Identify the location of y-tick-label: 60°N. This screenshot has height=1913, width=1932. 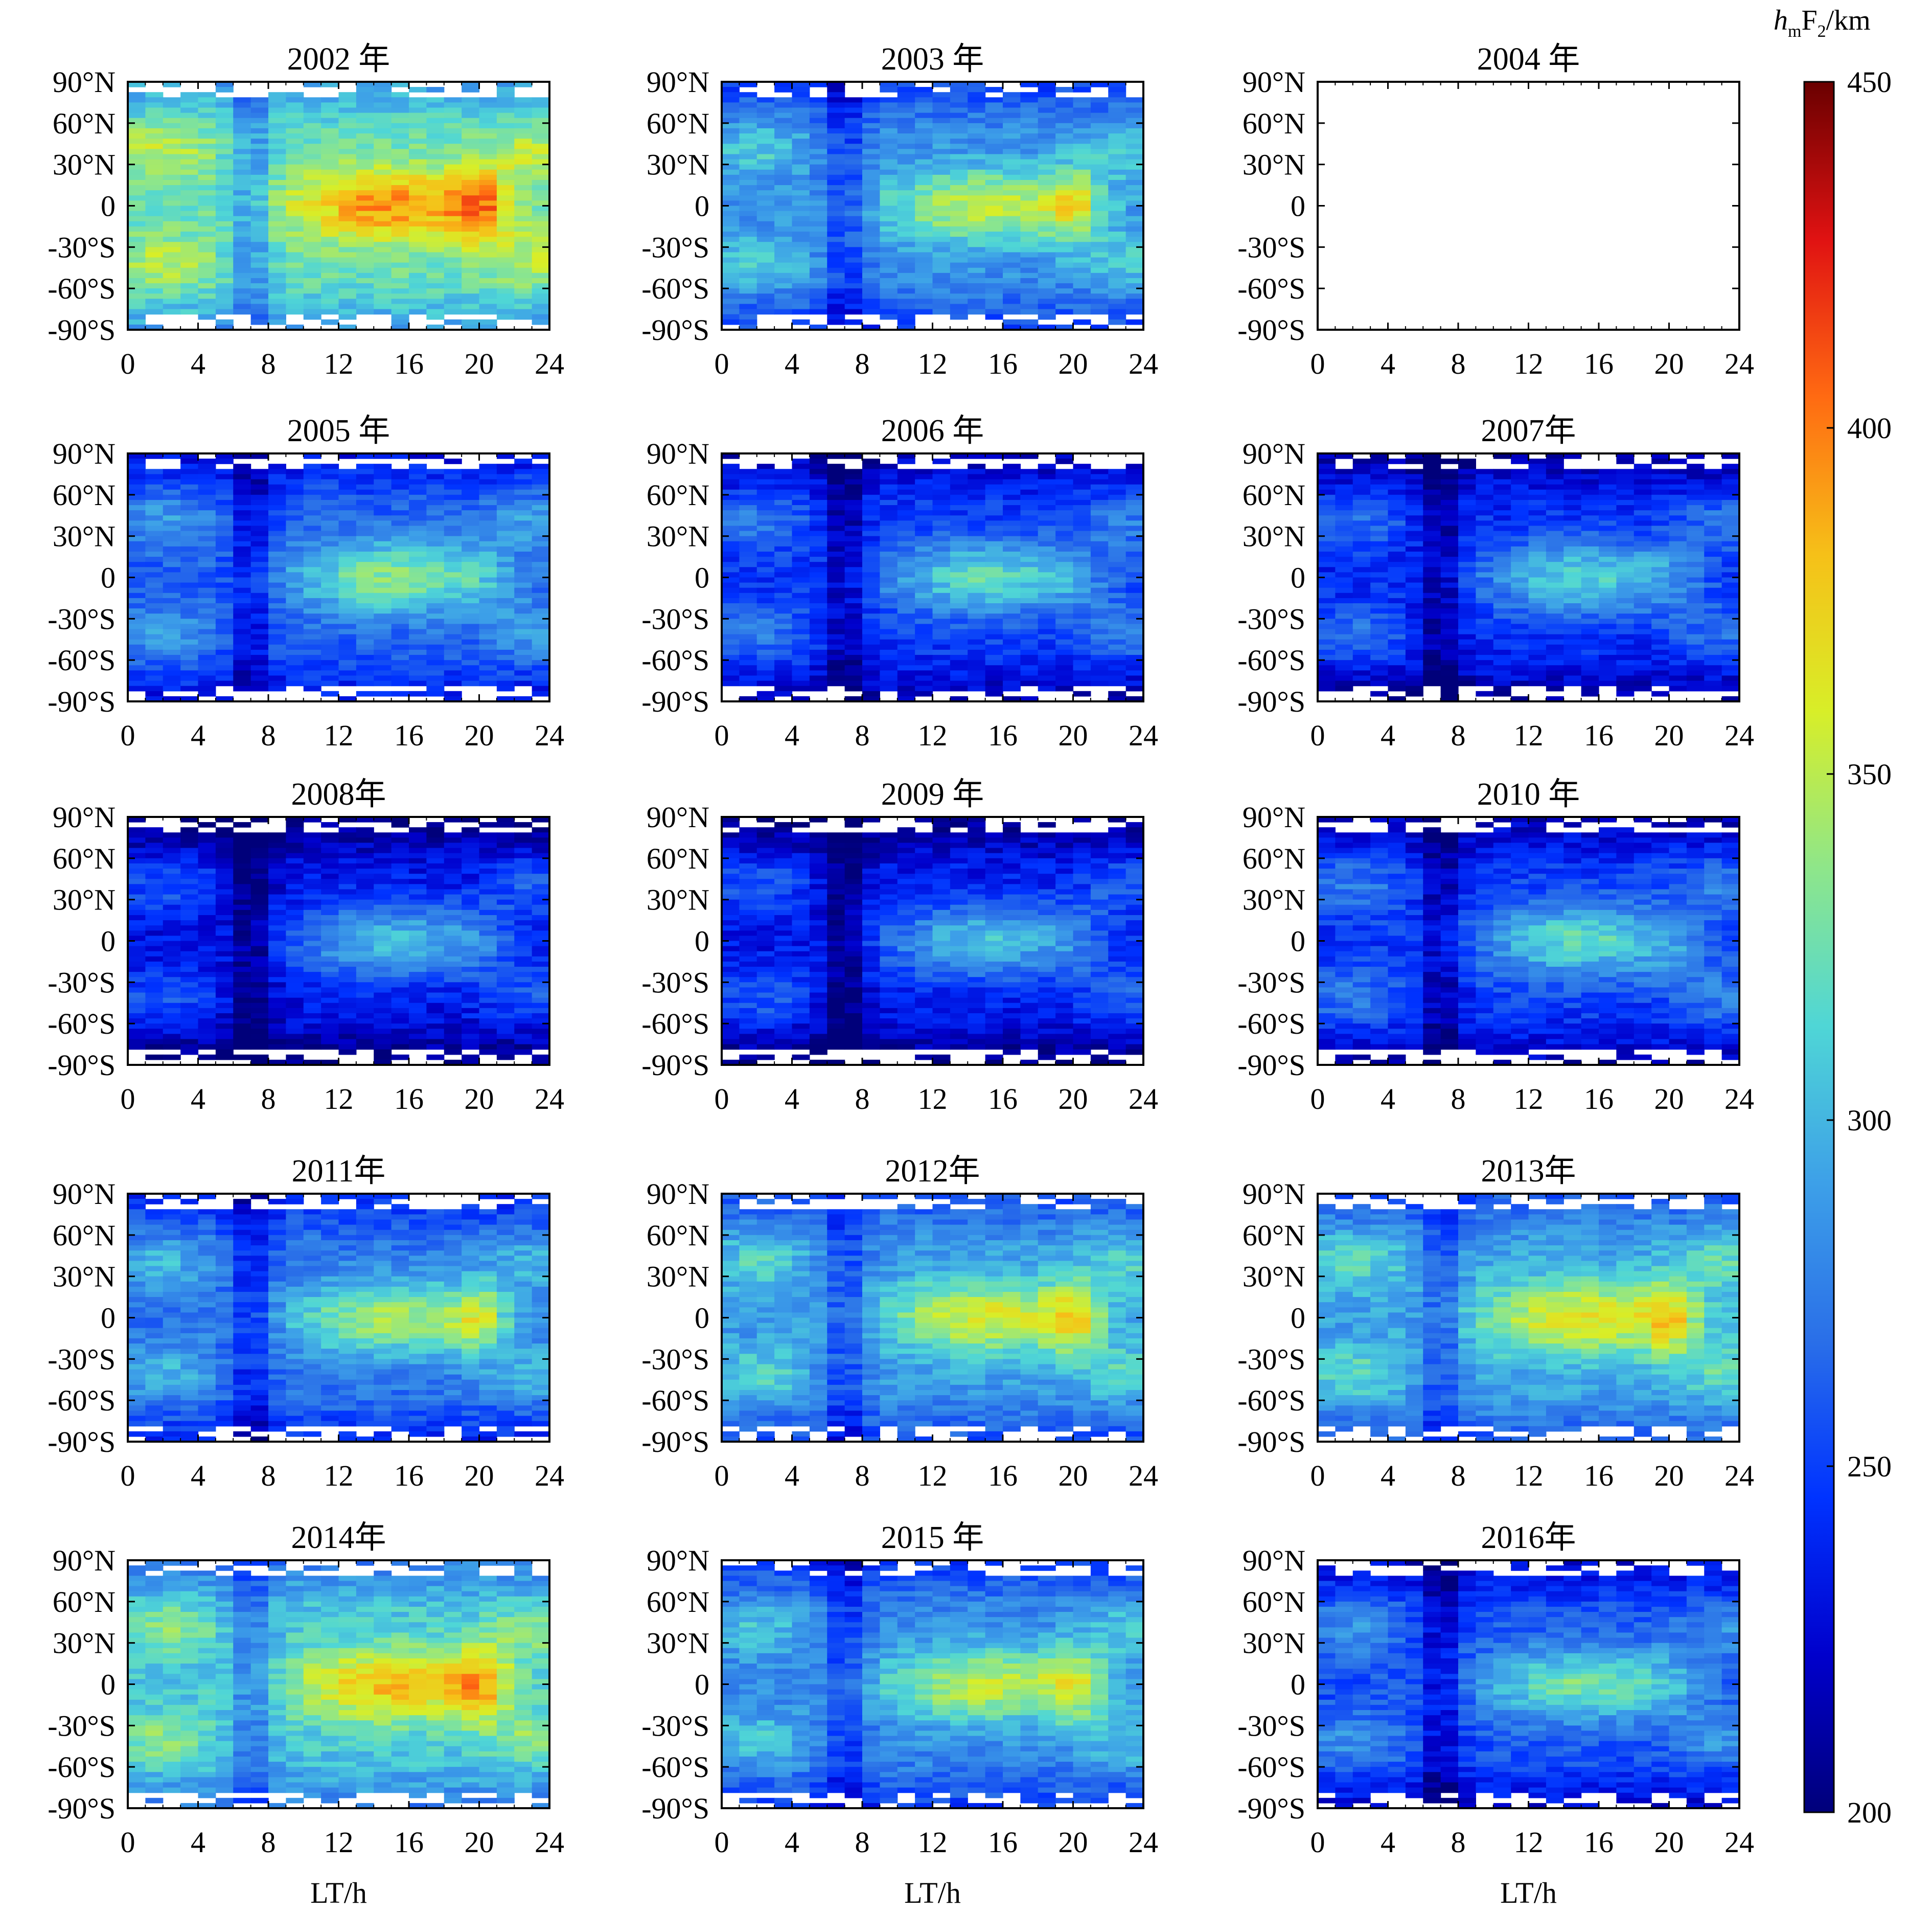
(678, 496).